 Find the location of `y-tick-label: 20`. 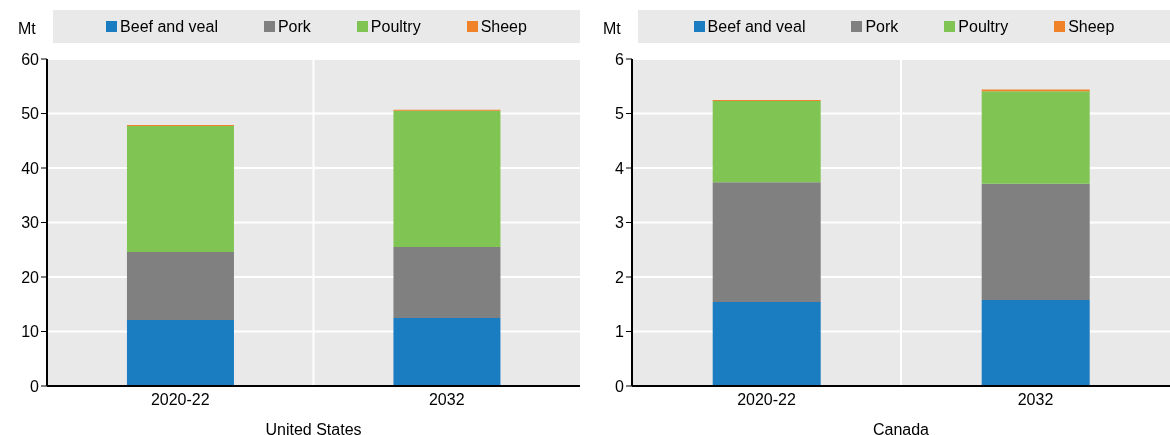

y-tick-label: 20 is located at coordinates (30, 277).